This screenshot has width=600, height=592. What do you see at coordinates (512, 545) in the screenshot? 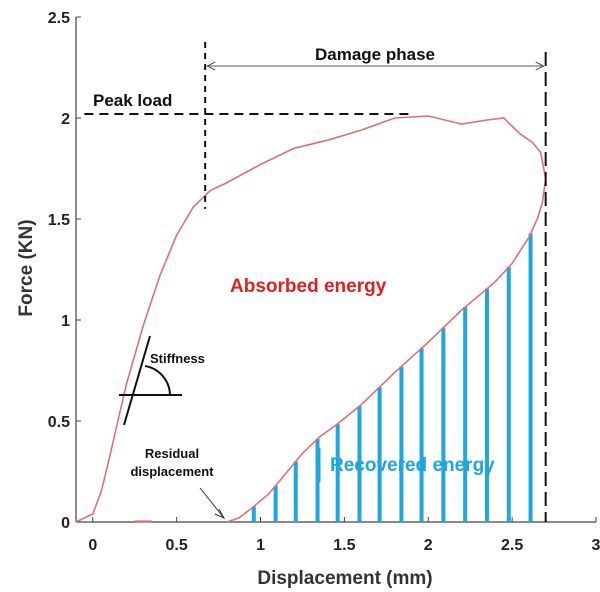
I see `x-tick-label: 2.5` at bounding box center [512, 545].